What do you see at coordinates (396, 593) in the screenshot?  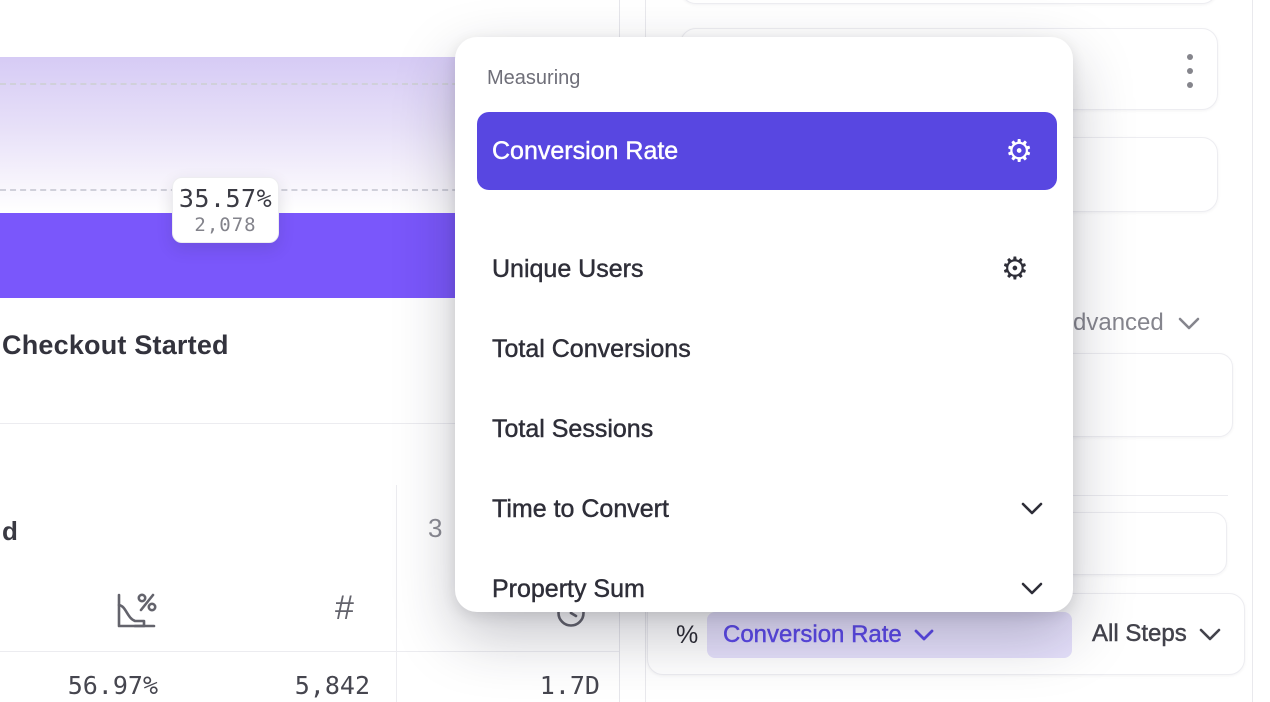 I see `table-column-divider` at bounding box center [396, 593].